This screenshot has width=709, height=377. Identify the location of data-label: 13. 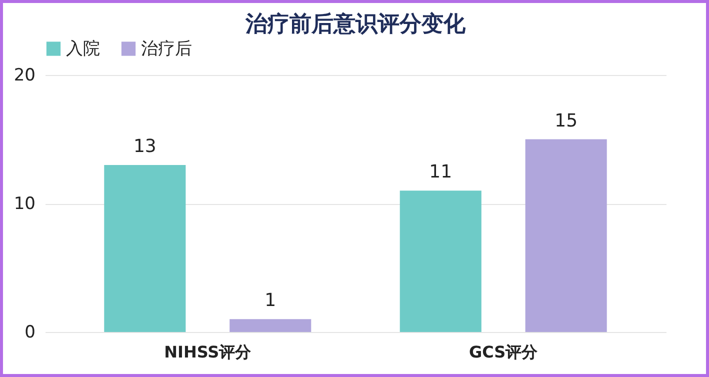
(144, 146).